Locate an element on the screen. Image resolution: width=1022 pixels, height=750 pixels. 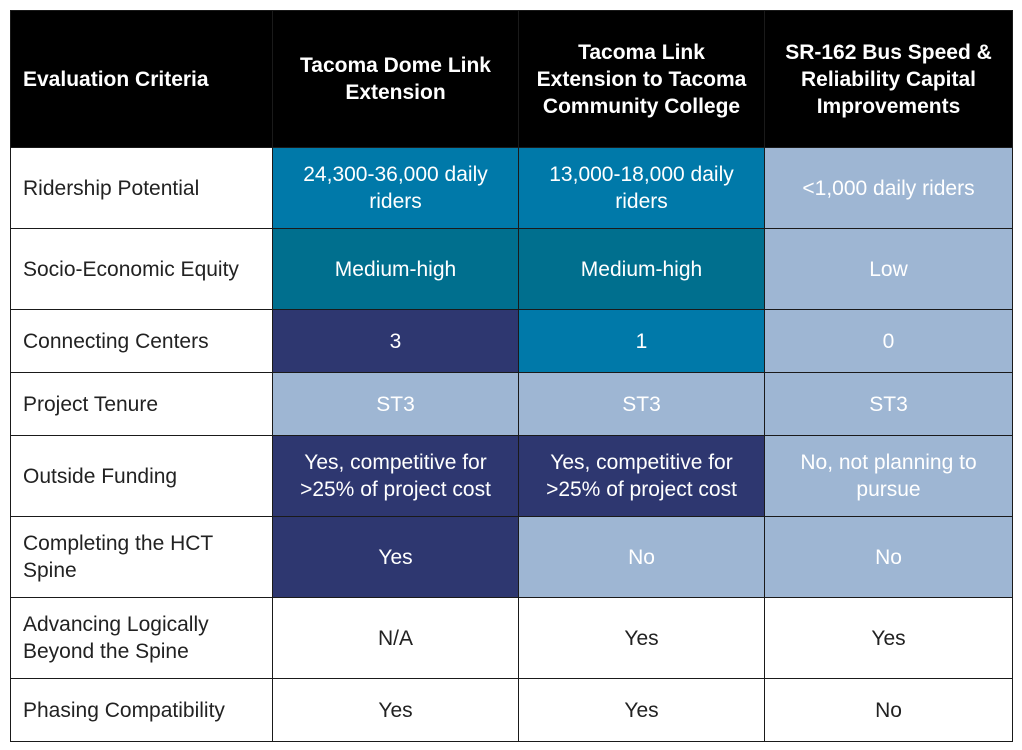
table-row: Completing the HCT Spine Yes No No is located at coordinates (511, 557).